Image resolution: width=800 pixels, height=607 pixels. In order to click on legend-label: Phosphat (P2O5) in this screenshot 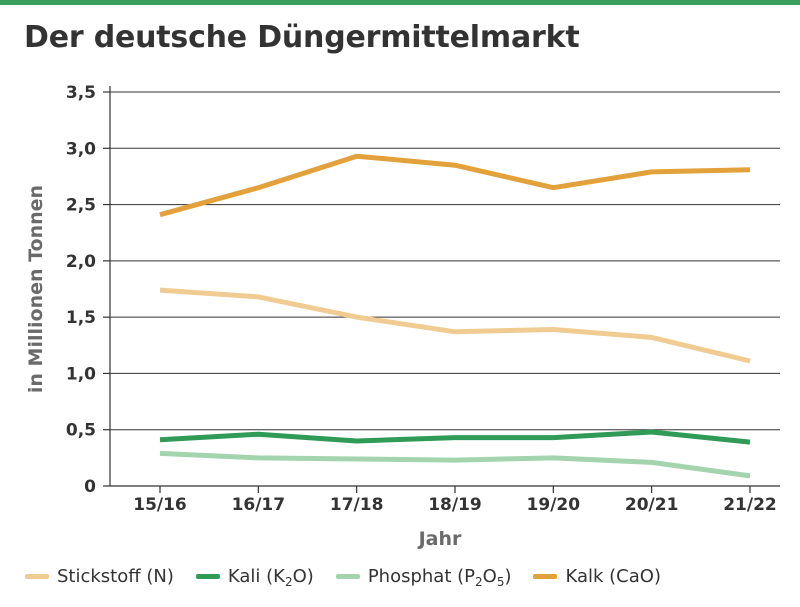, I will do `click(439, 577)`.